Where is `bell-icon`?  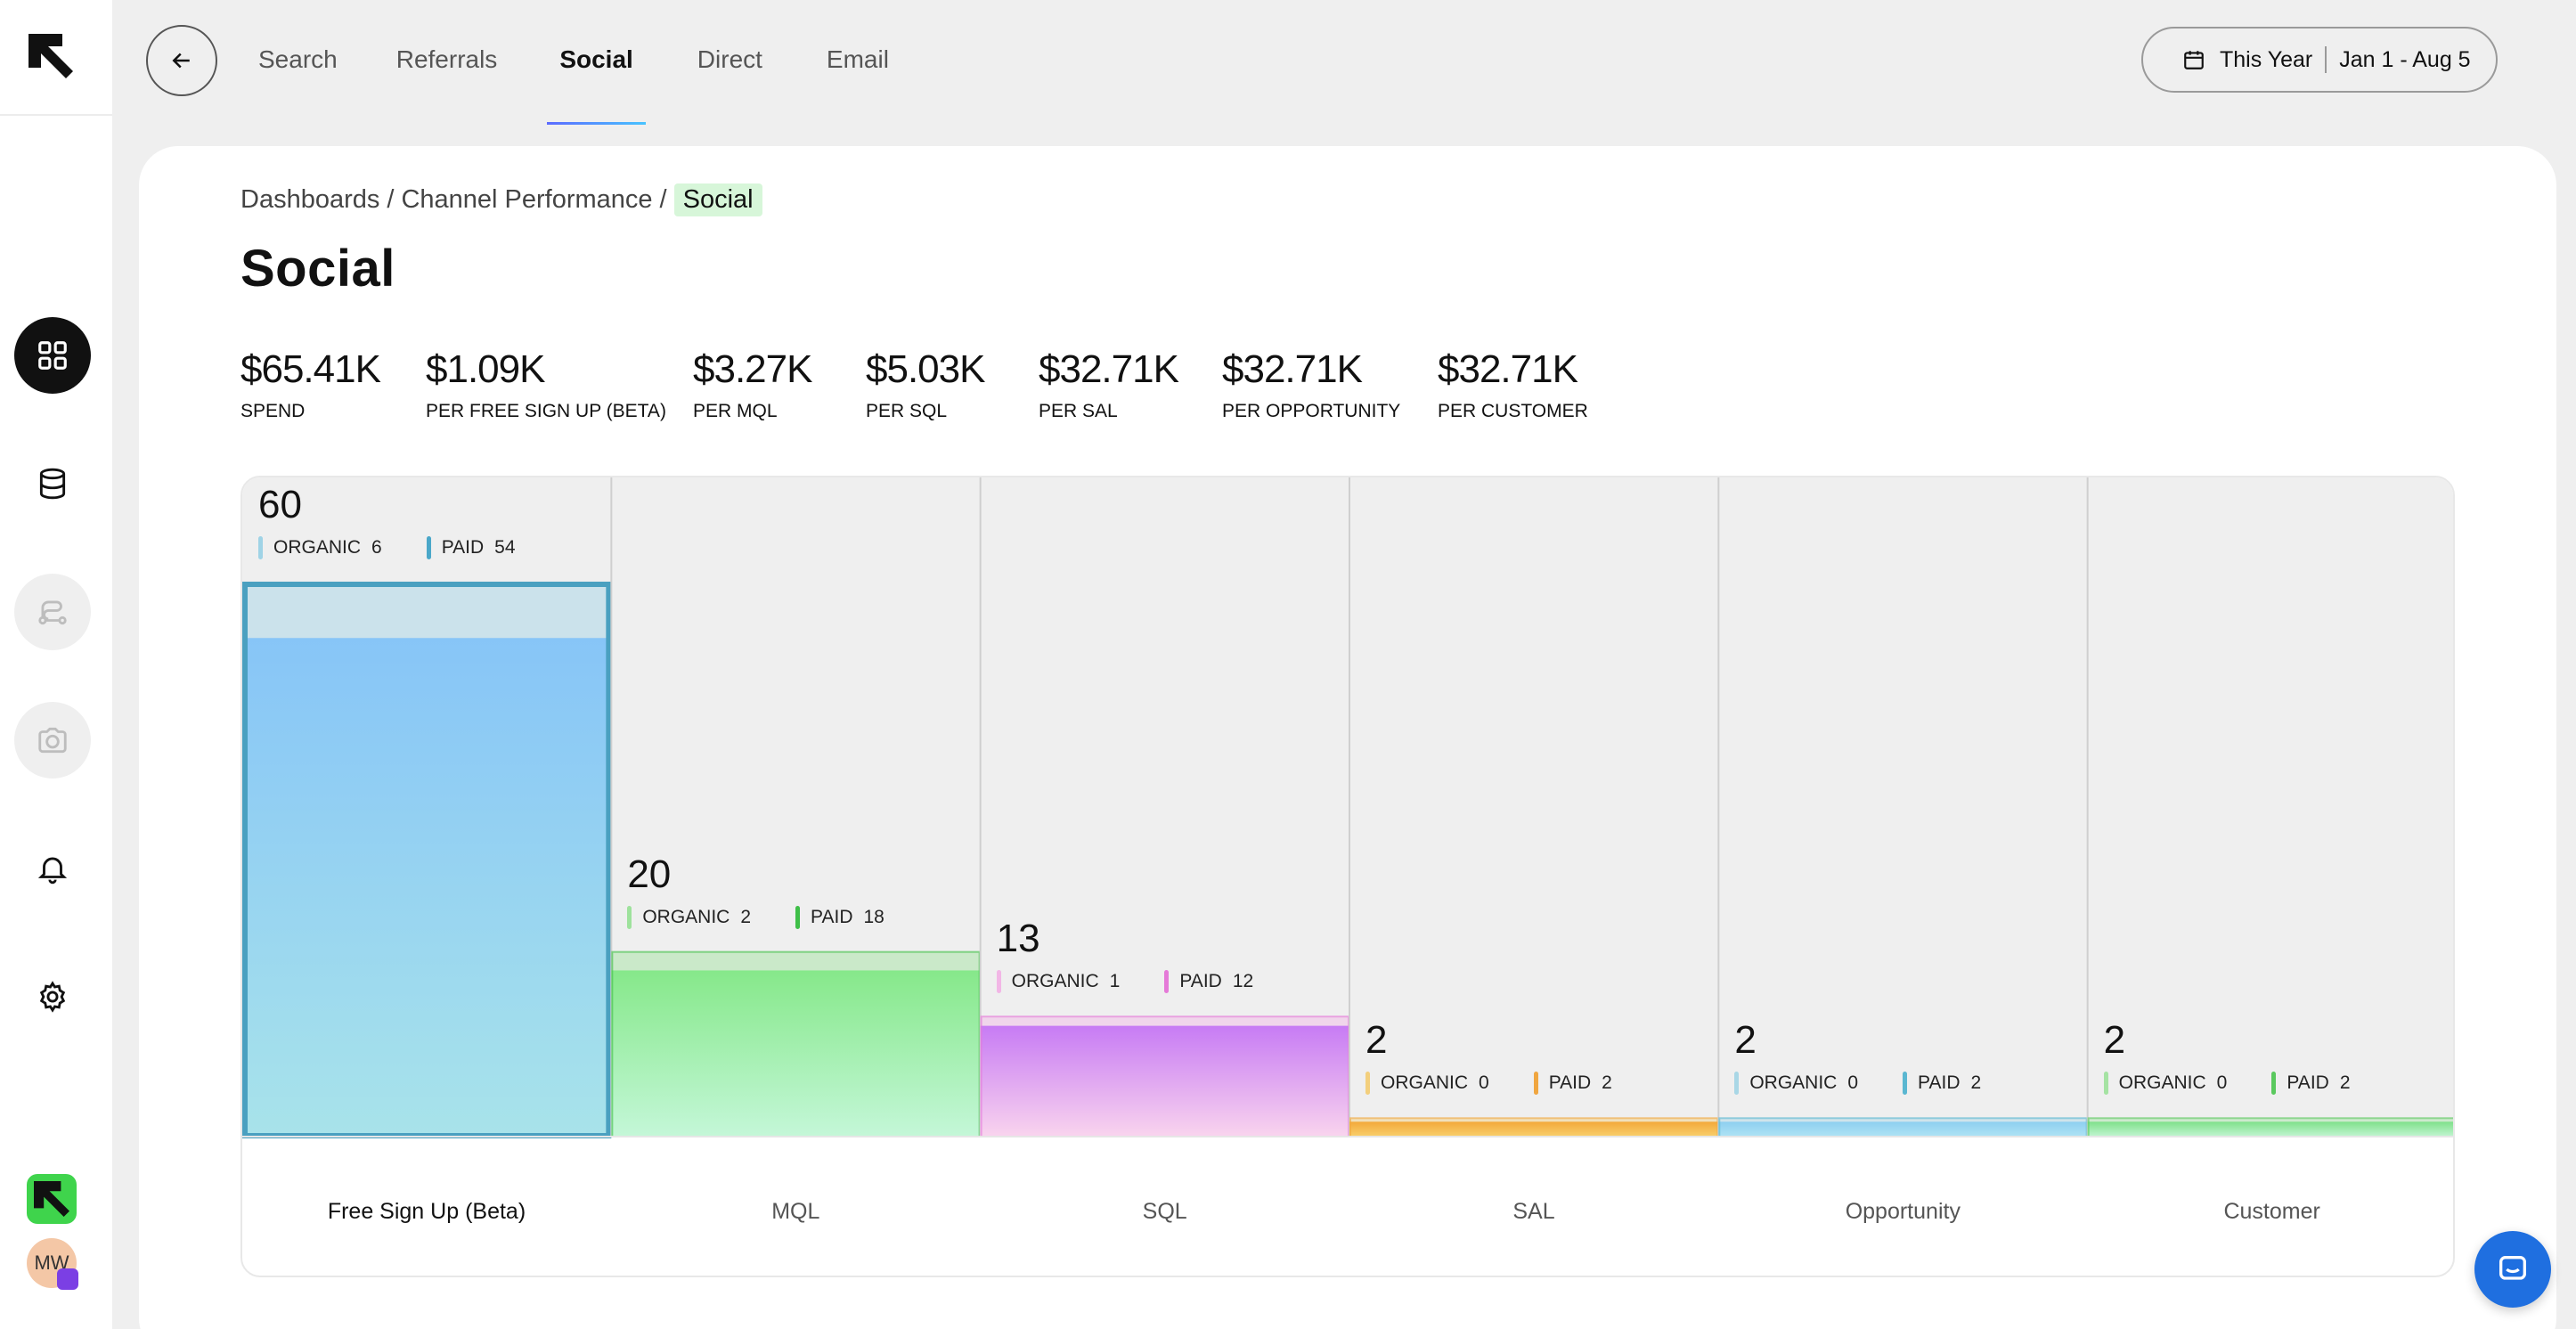
bell-icon is located at coordinates (53, 868).